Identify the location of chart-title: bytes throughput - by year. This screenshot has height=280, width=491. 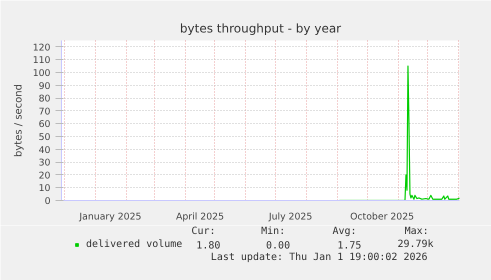
(261, 29).